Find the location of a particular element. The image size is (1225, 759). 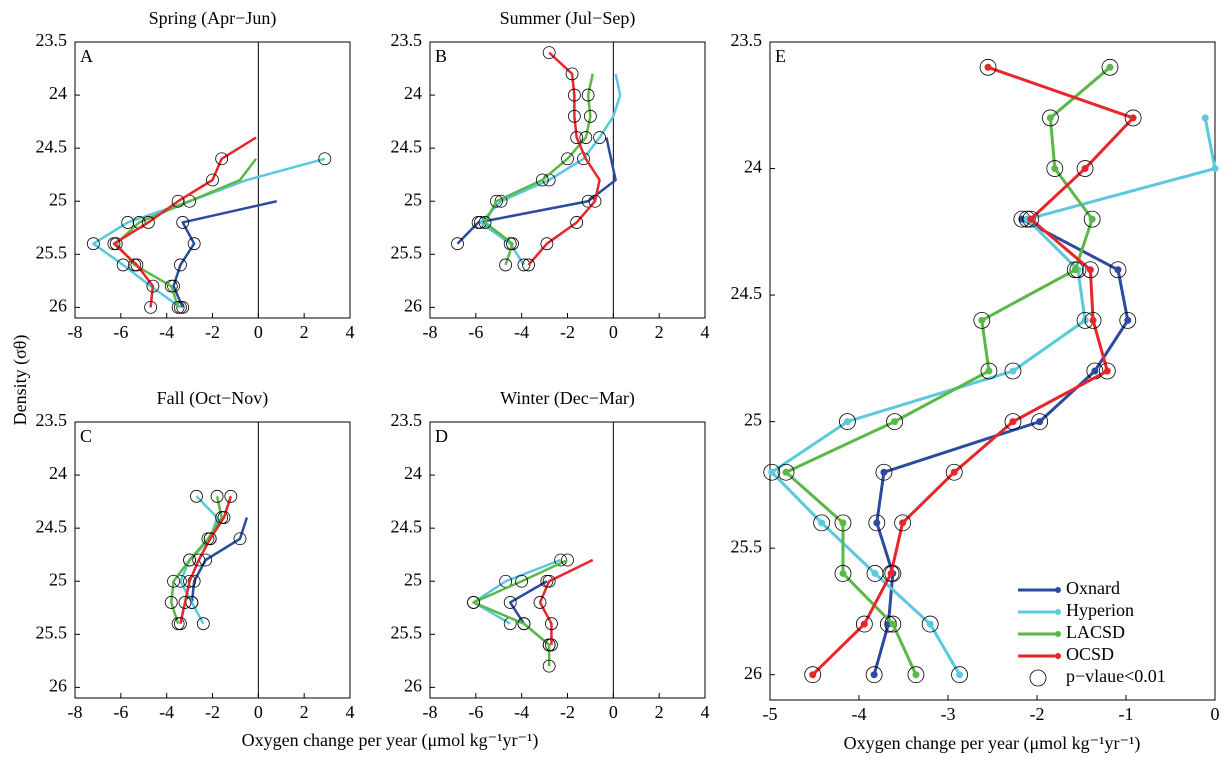

x-tick-label: -5 is located at coordinates (770, 714).